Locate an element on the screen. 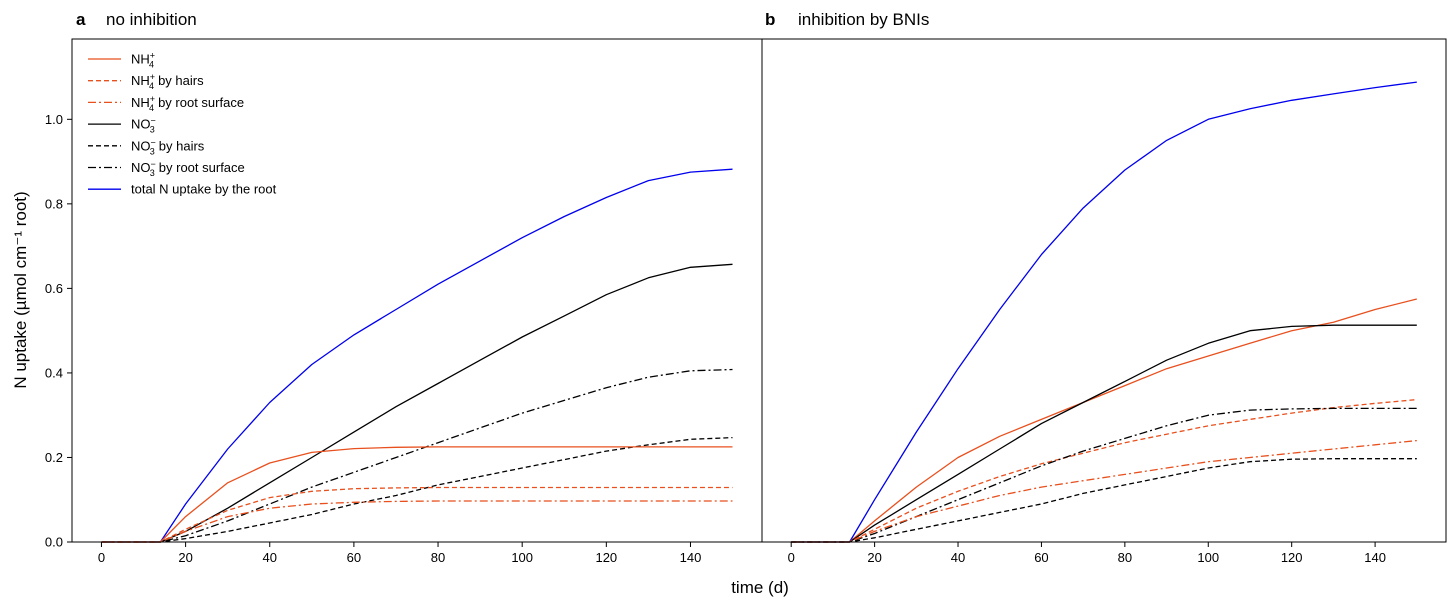 The image size is (1453, 601). y-tick-label: 0.8 is located at coordinates (54, 203).